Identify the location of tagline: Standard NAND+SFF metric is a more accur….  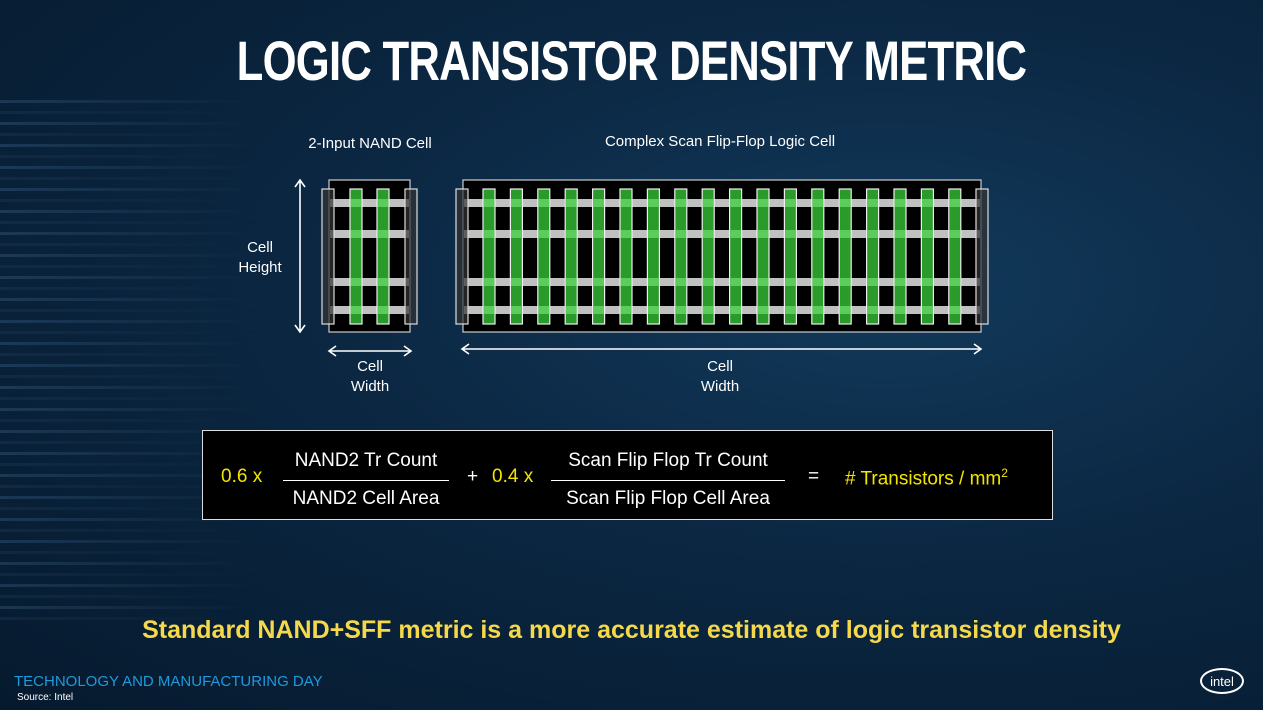
(631, 630).